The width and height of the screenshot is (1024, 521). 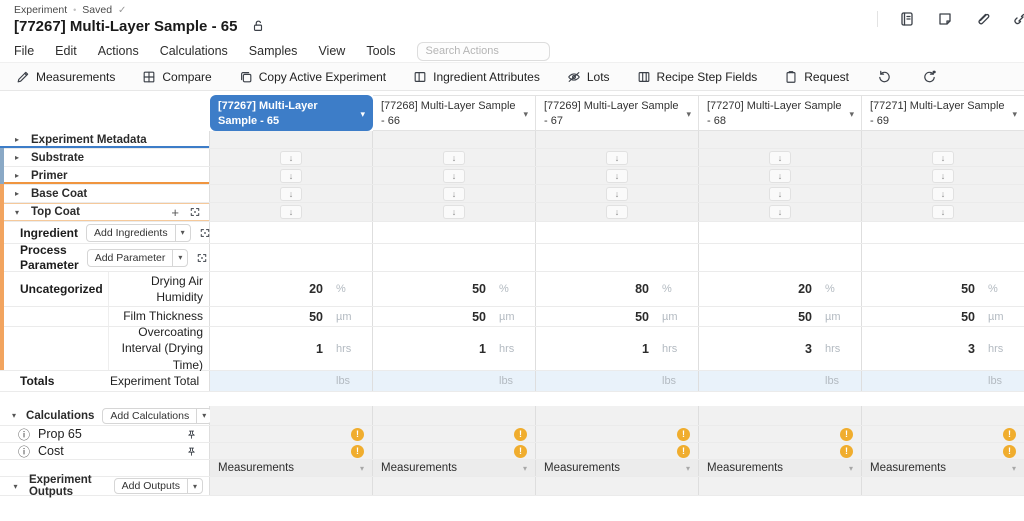 I want to click on journal-icon, so click(x=907, y=19).